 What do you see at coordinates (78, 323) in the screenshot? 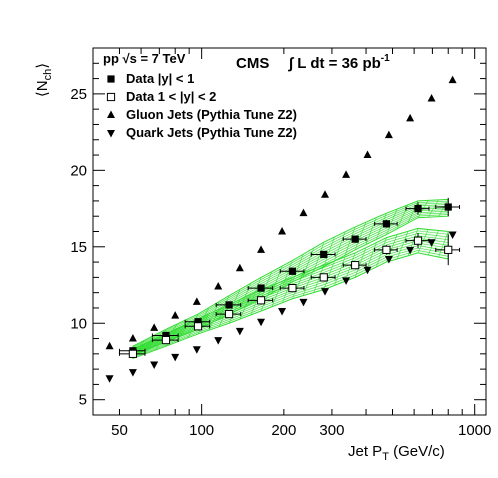
I see `y-tick-label: 10` at bounding box center [78, 323].